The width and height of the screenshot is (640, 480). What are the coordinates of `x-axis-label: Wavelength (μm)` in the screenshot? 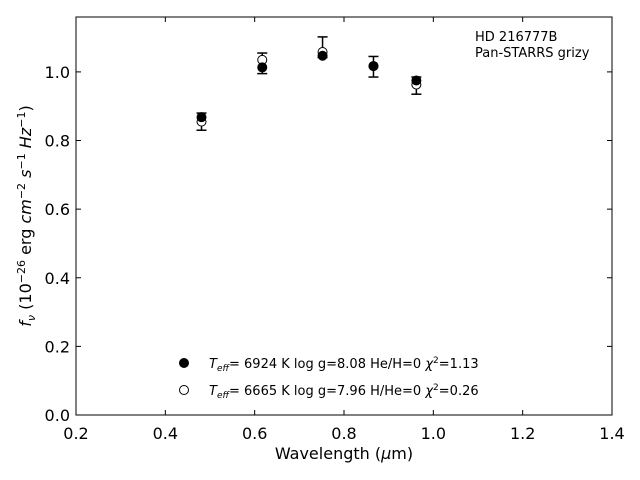 It's located at (344, 453).